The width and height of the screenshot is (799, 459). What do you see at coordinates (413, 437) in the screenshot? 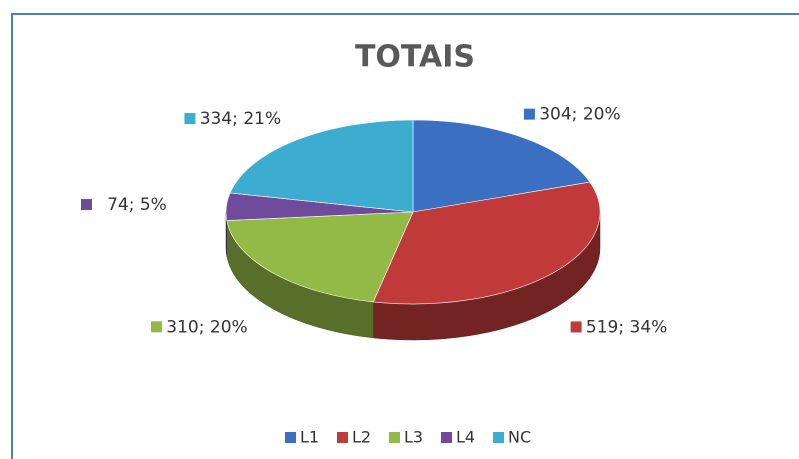
I see `legend-label: L3` at bounding box center [413, 437].